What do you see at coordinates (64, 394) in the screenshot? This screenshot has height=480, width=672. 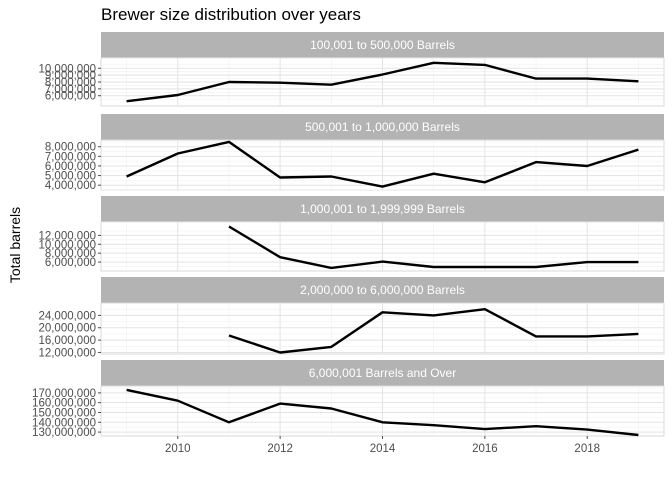 I see `y-tick-label: 170,000,000` at bounding box center [64, 394].